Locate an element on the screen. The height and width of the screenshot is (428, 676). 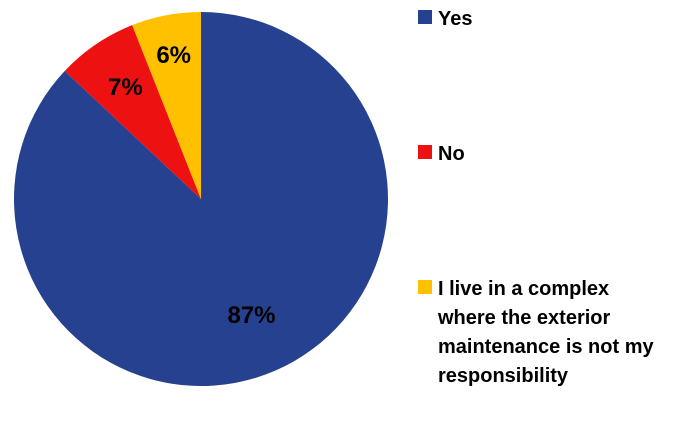
pie-slice-no is located at coordinates (133, 112).